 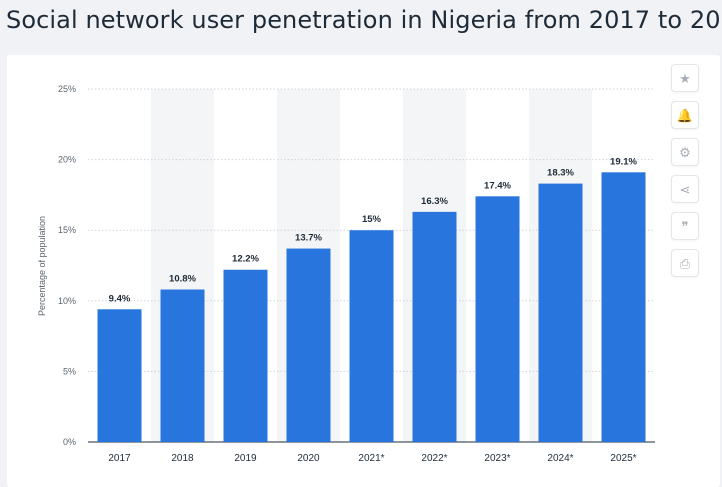 What do you see at coordinates (67, 160) in the screenshot?
I see `y-tick-label: 20%` at bounding box center [67, 160].